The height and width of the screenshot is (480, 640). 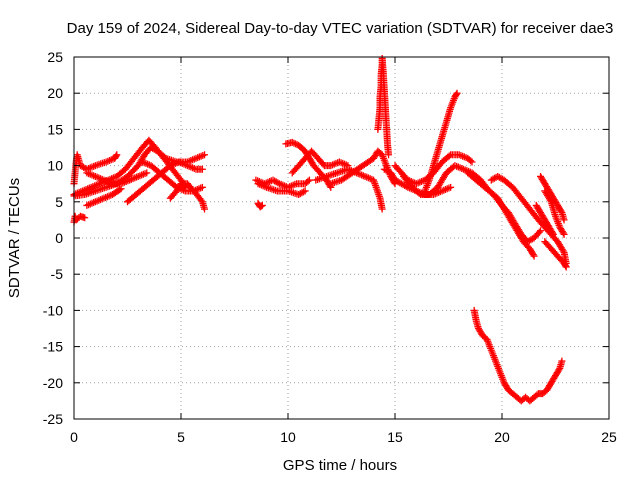 What do you see at coordinates (53, 347) in the screenshot?
I see `y-tick-label: -15` at bounding box center [53, 347].